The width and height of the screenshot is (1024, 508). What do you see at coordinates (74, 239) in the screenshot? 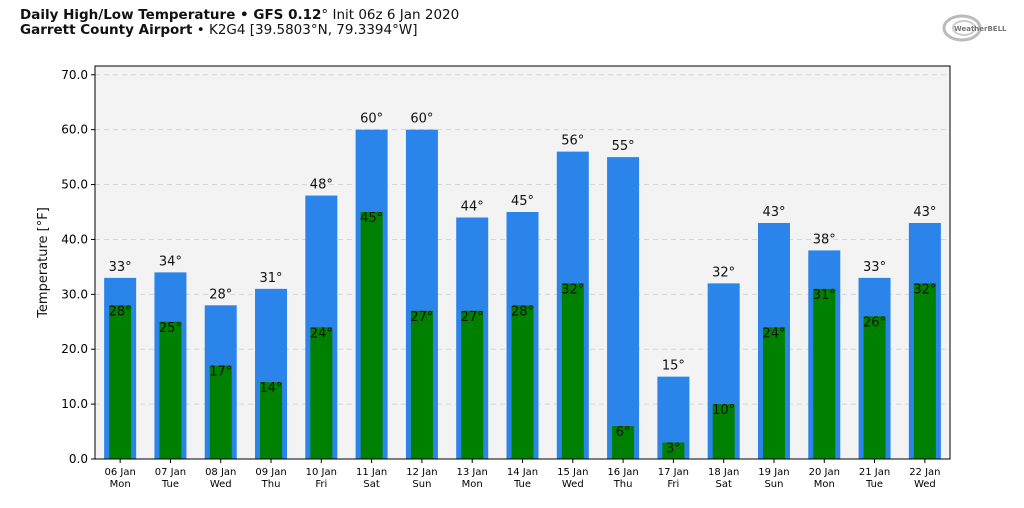
I see `y-tick-label: 40.0` at bounding box center [74, 239].